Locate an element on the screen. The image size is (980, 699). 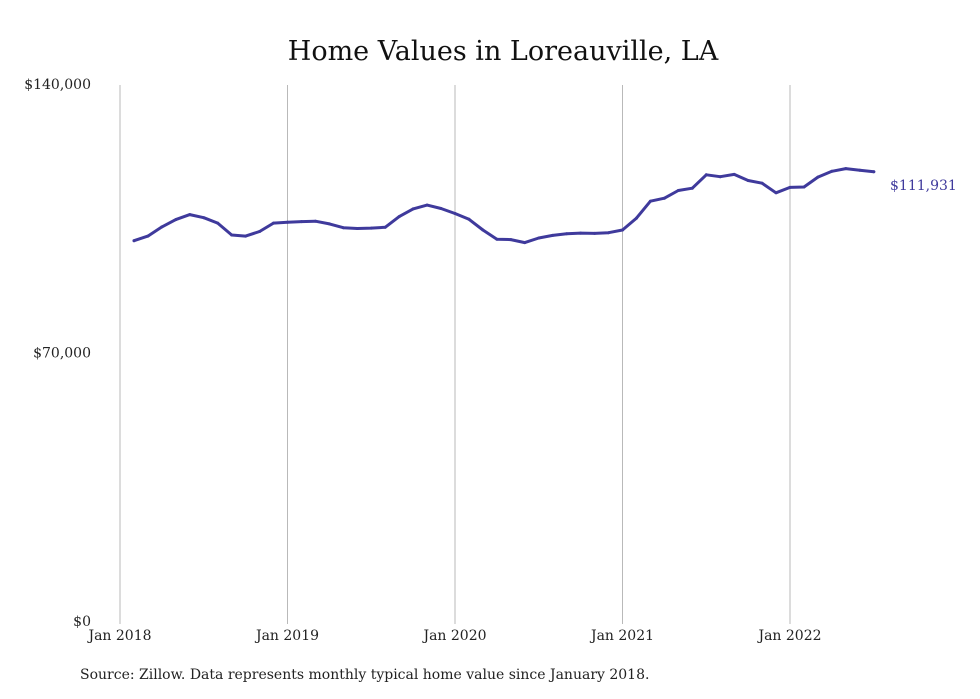
y-tick-label: $140,000 is located at coordinates (57, 85).